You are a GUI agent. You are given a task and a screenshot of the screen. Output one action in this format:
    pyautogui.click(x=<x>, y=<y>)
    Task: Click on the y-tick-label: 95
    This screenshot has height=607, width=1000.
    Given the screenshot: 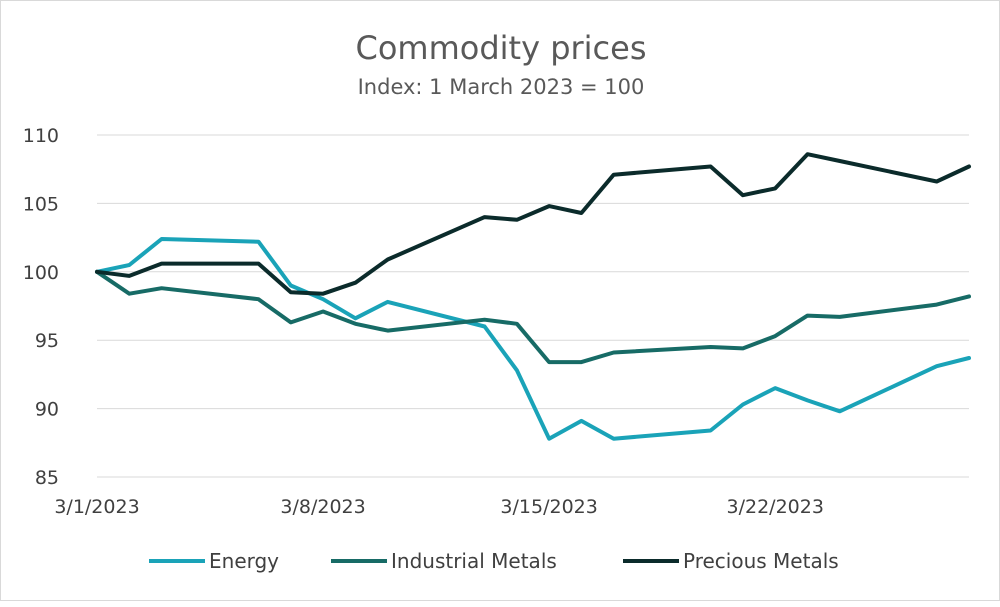 What is the action you would take?
    pyautogui.click(x=47, y=341)
    